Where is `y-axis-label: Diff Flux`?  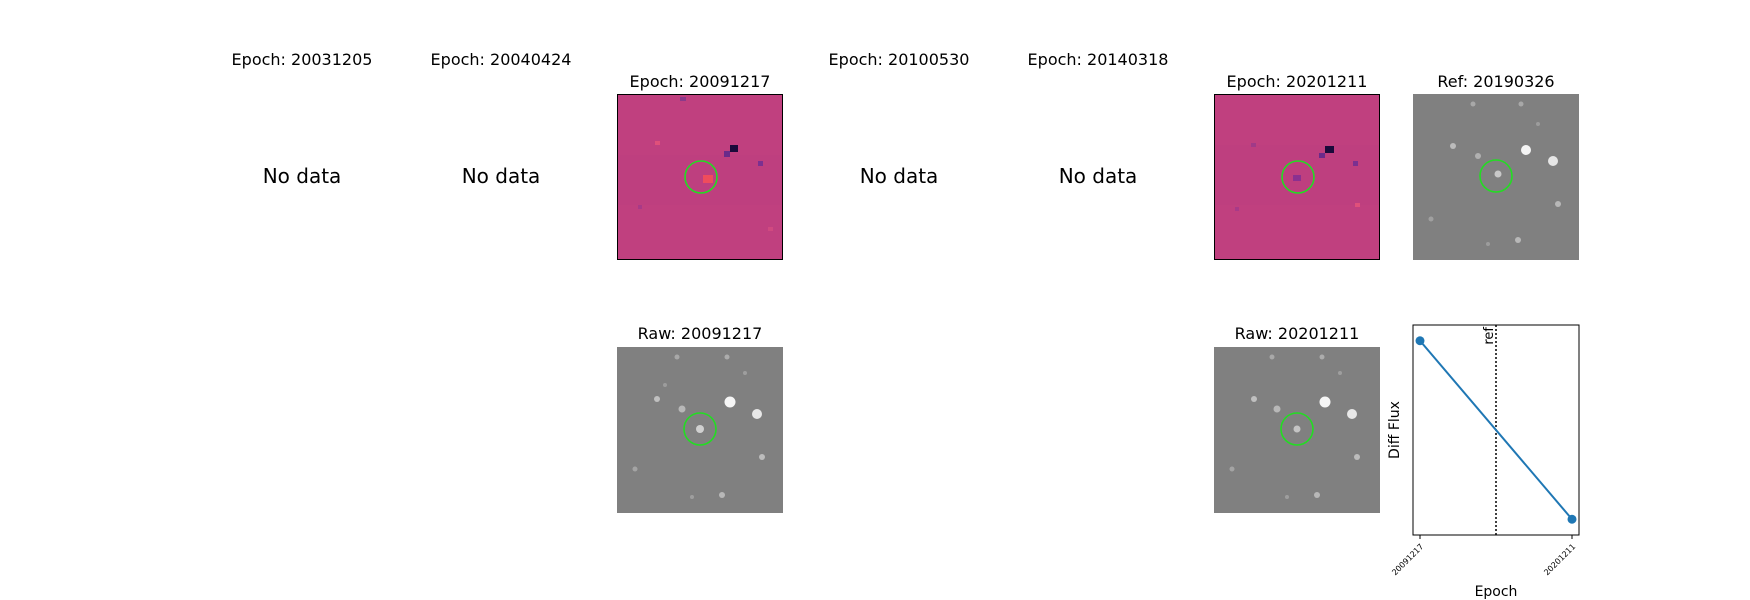
y-axis-label: Diff Flux is located at coordinates (1395, 430).